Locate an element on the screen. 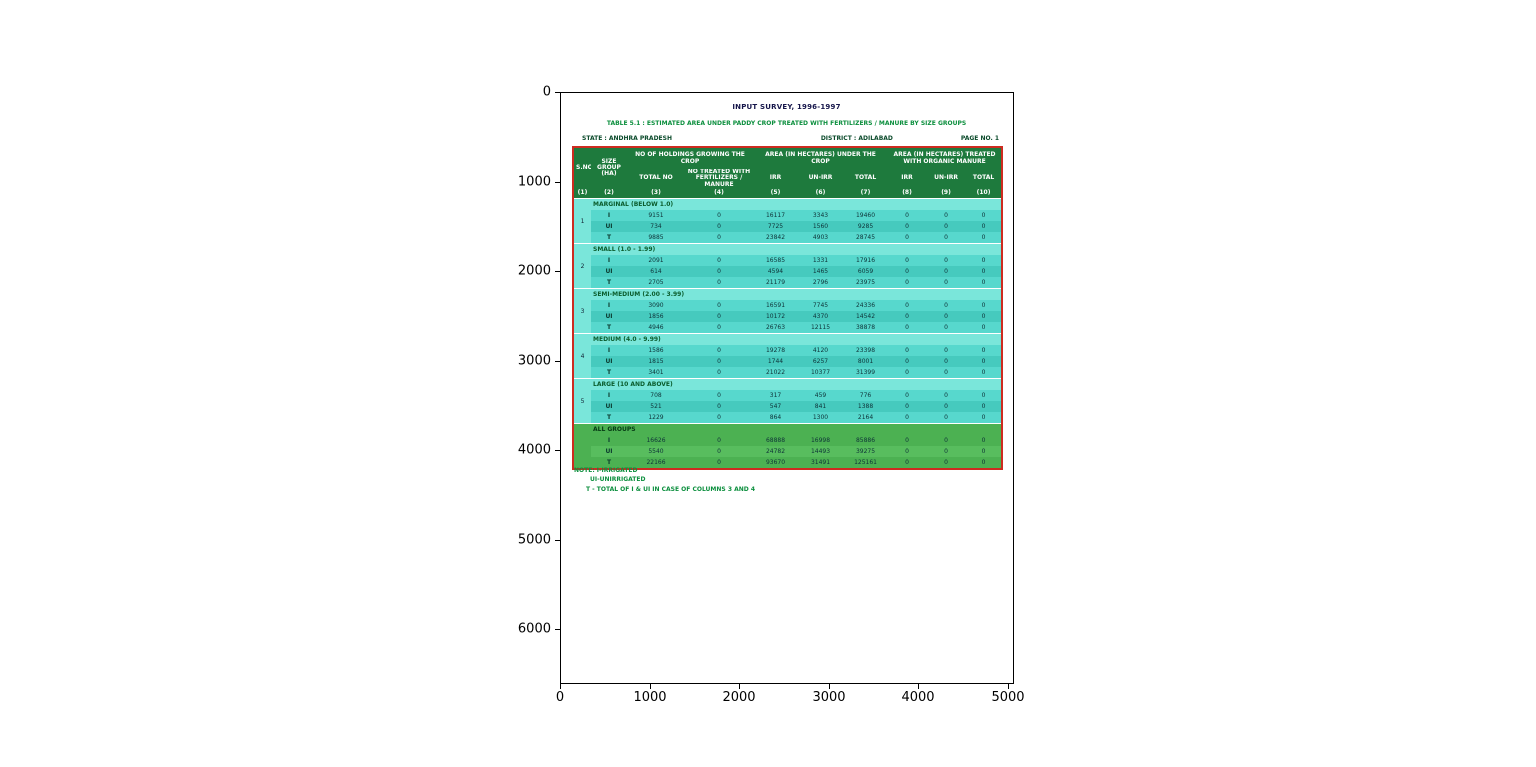 This screenshot has width=1536, height=767. x-tick-label: 1000 is located at coordinates (650, 697).